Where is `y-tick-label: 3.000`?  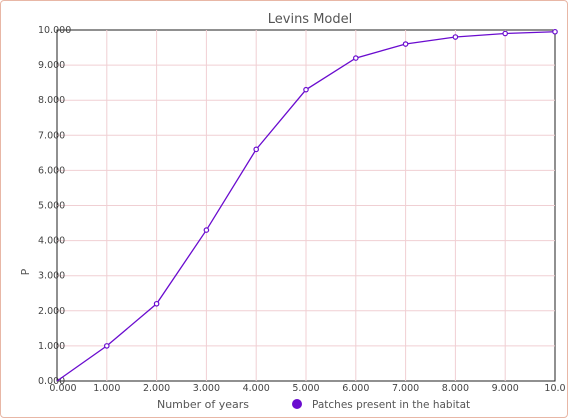 y-tick-label: 3.000 is located at coordinates (51, 276).